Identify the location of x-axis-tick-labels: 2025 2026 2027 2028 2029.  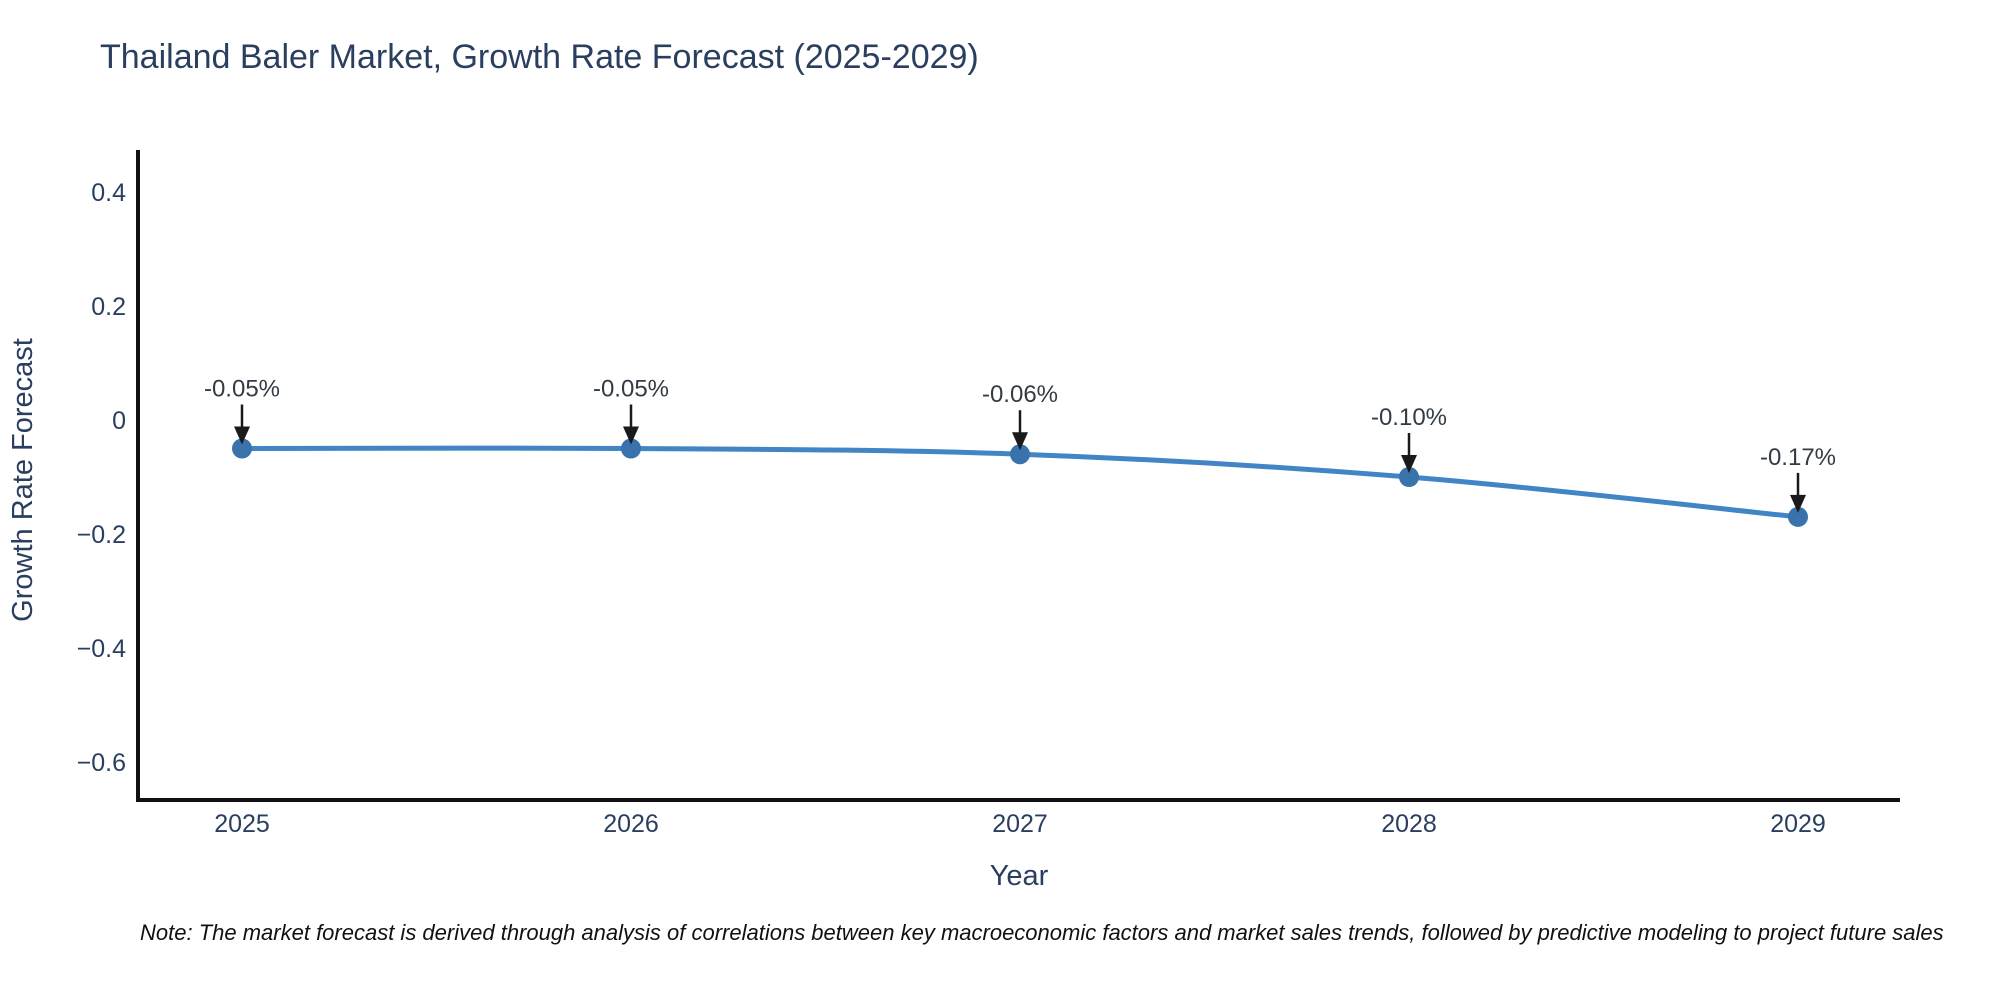
(1020, 824).